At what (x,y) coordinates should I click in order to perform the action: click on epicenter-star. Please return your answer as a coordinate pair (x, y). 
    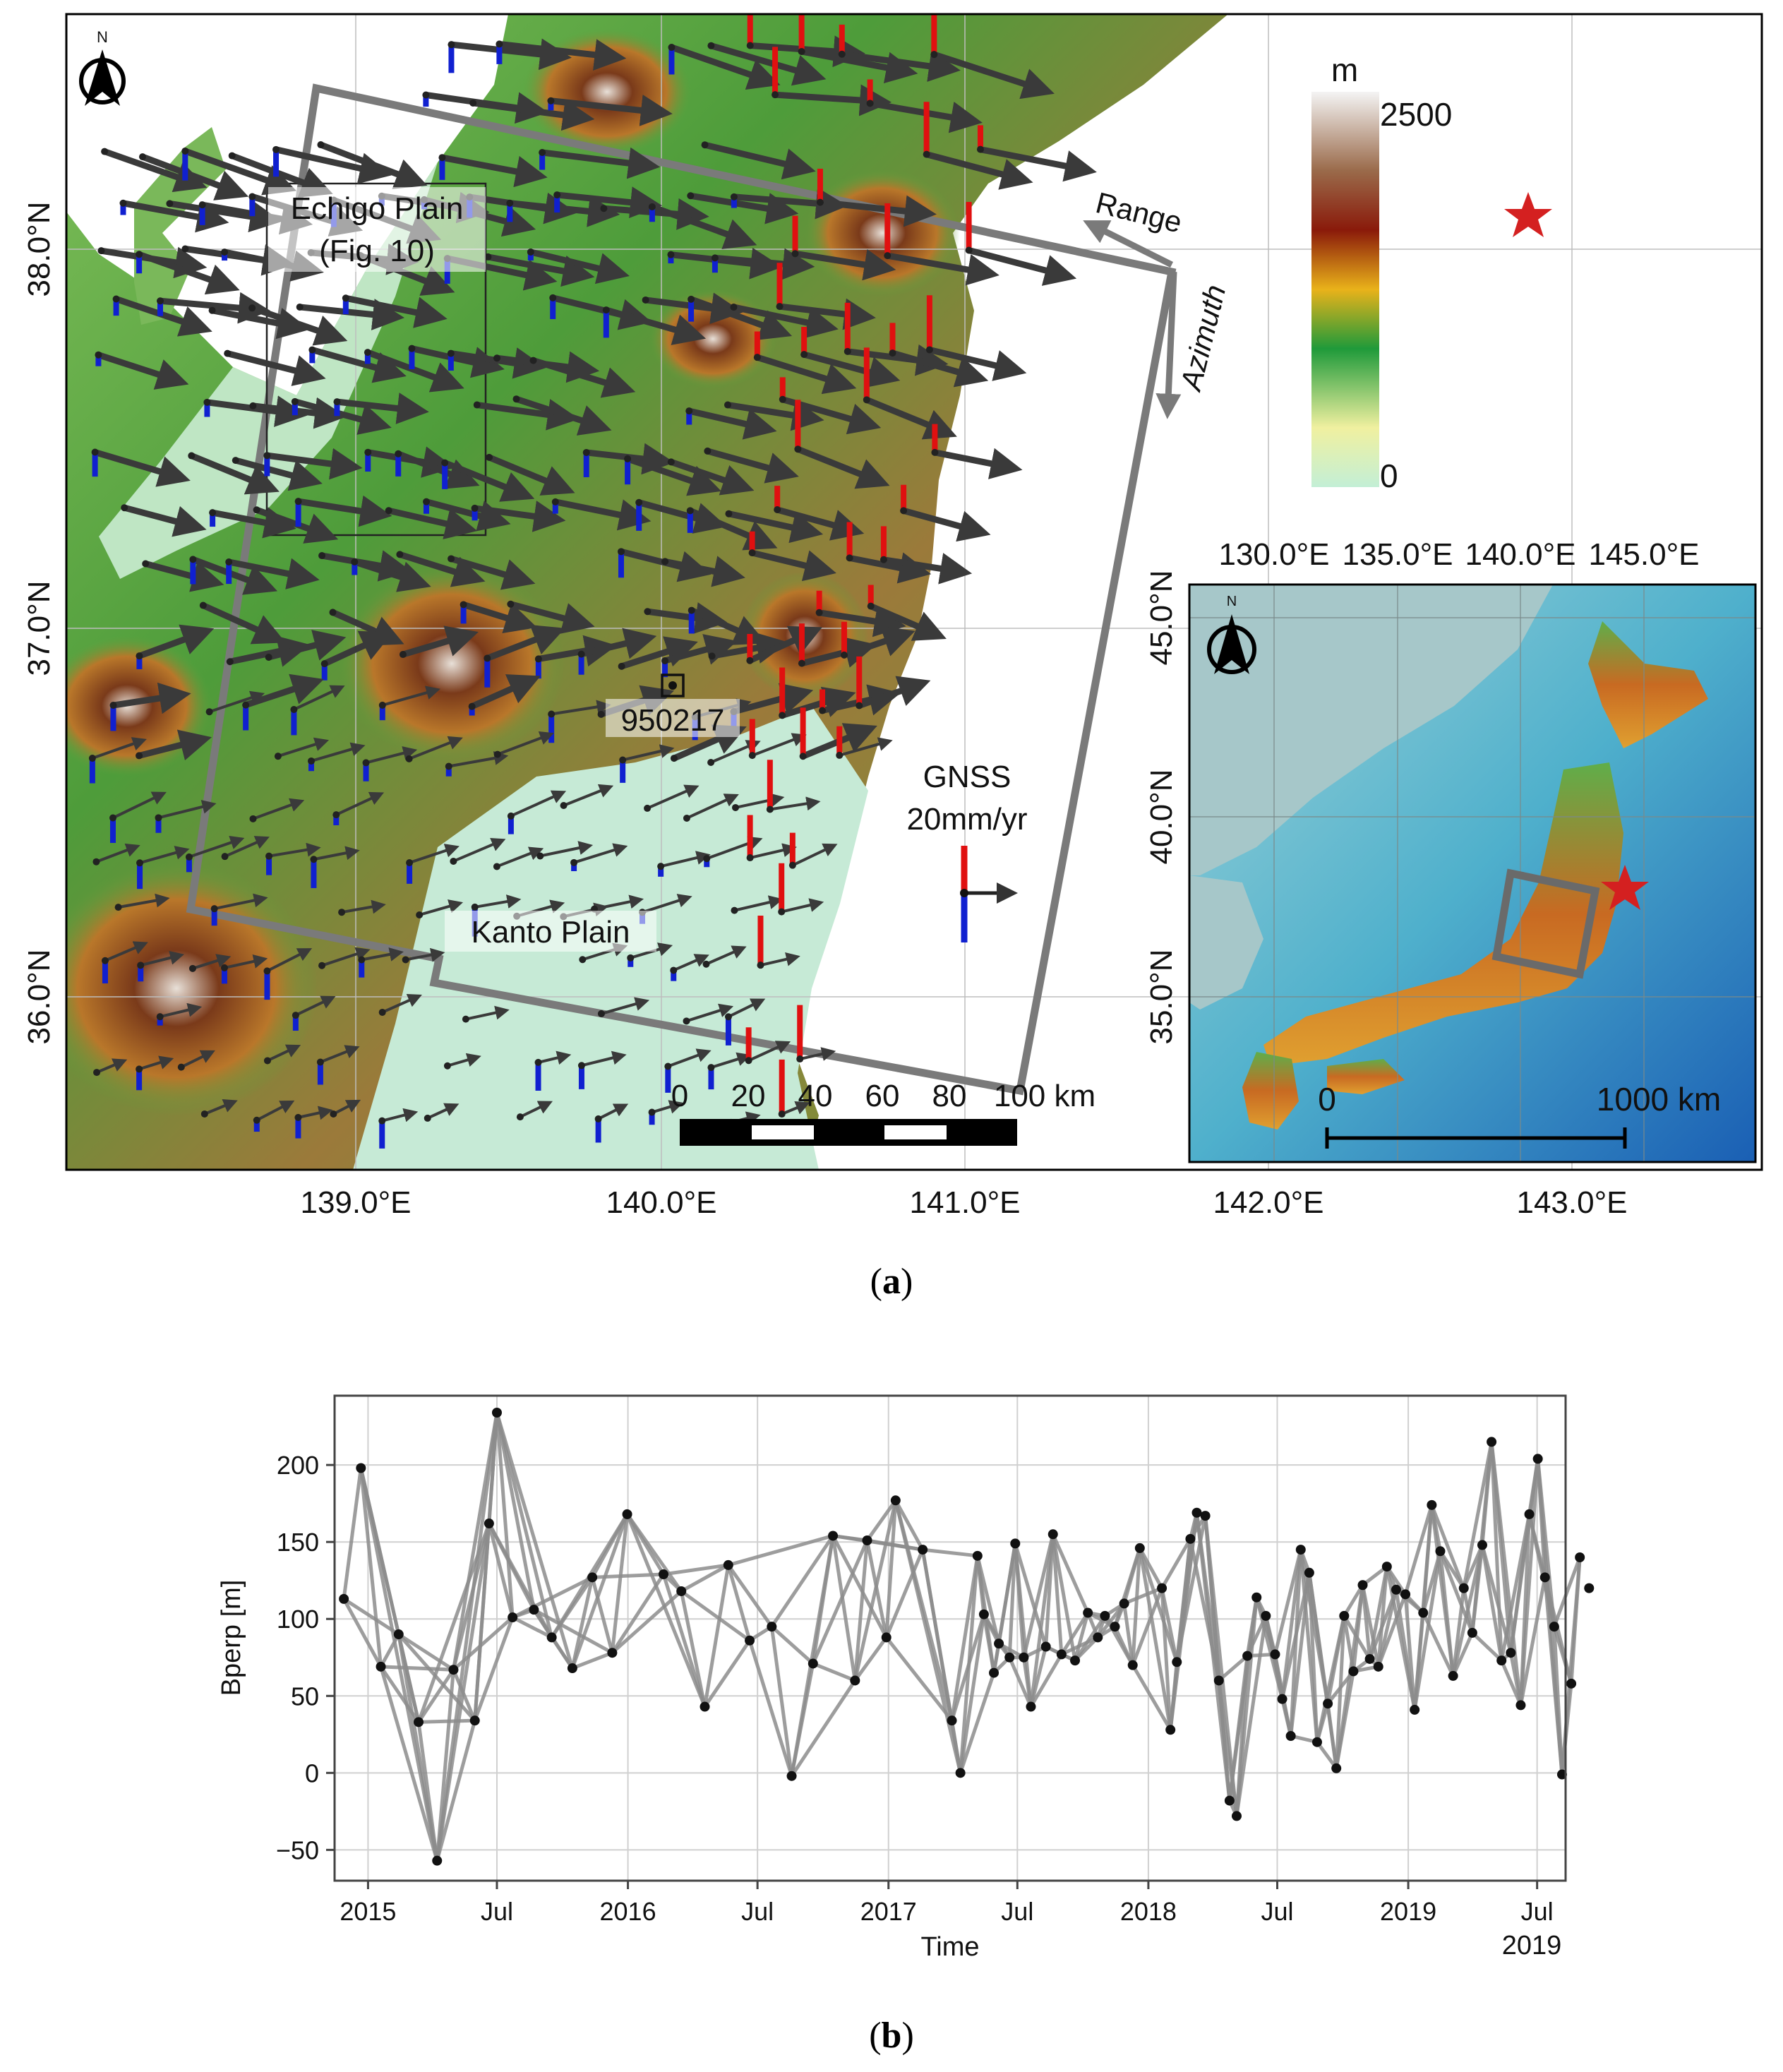
    Looking at the image, I should click on (1528, 214).